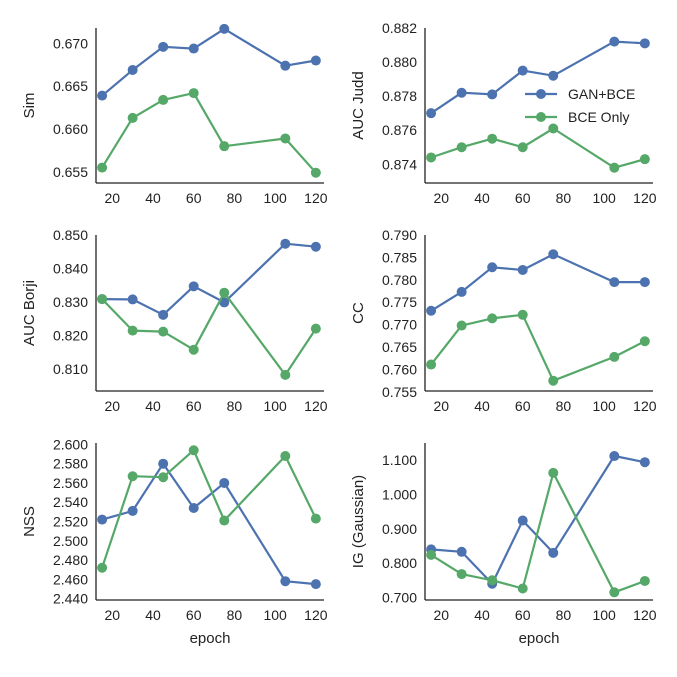 The image size is (677, 677). I want to click on y-tick-label: 0.830, so click(70, 302).